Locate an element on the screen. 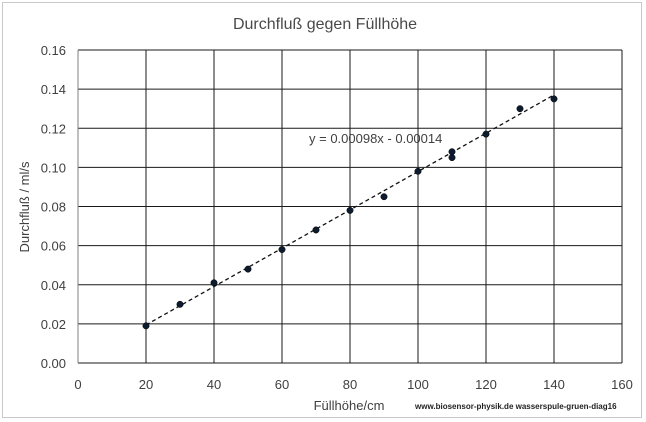 This screenshot has height=422, width=646. y-tick-label: 0.02 is located at coordinates (53, 324).